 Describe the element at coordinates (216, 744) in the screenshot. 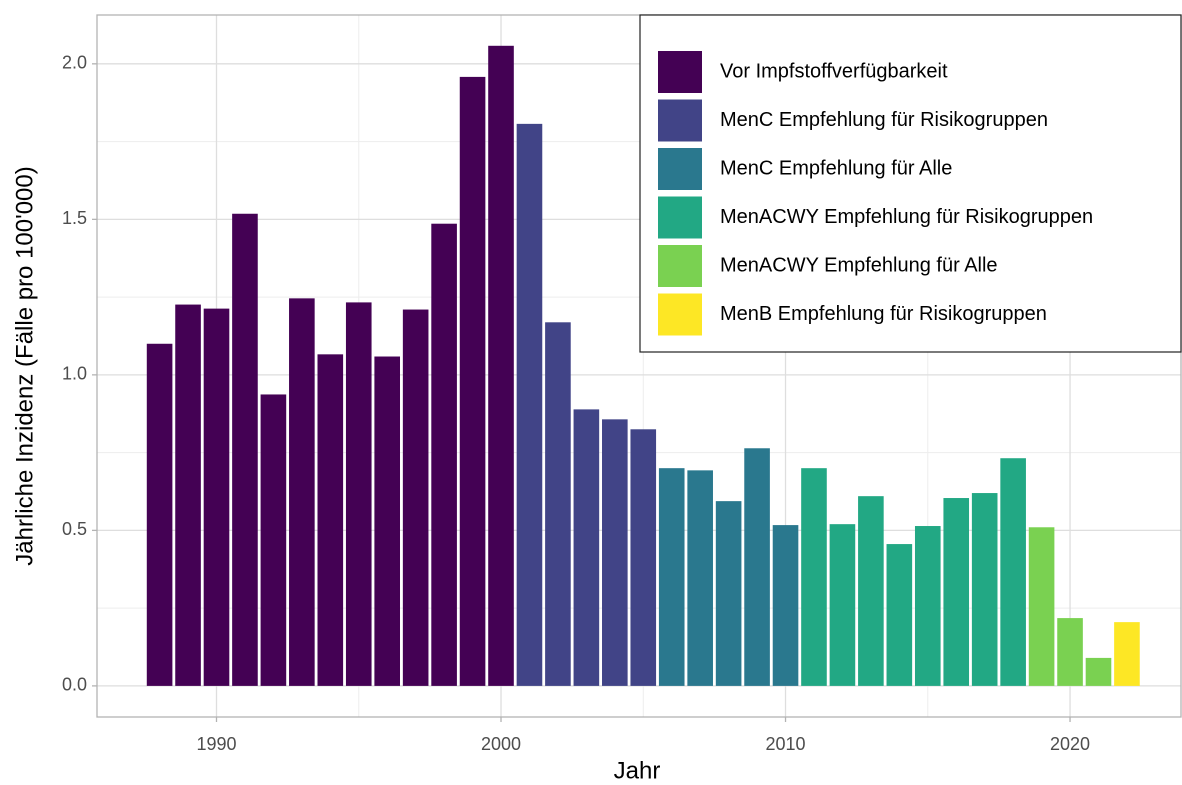

I see `x-tick-label: 1990` at that location.